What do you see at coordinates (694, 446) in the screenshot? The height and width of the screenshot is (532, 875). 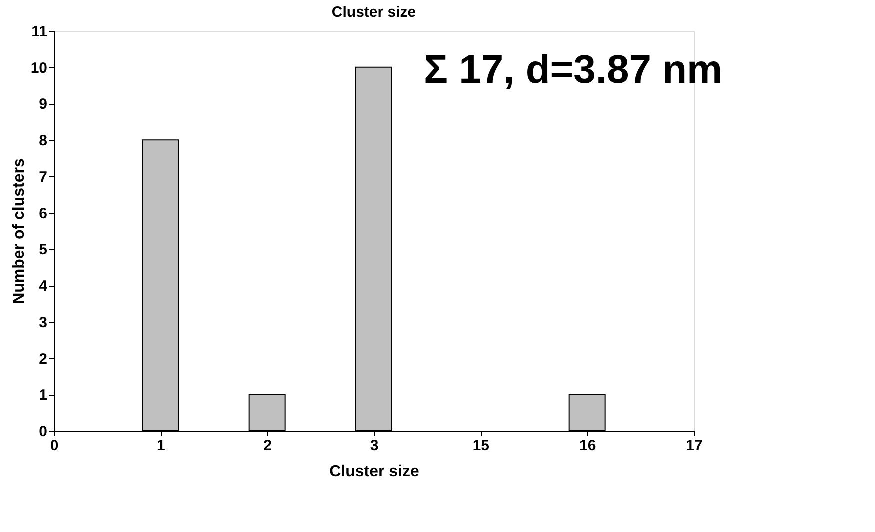 I see `x-tick-label: 17` at bounding box center [694, 446].